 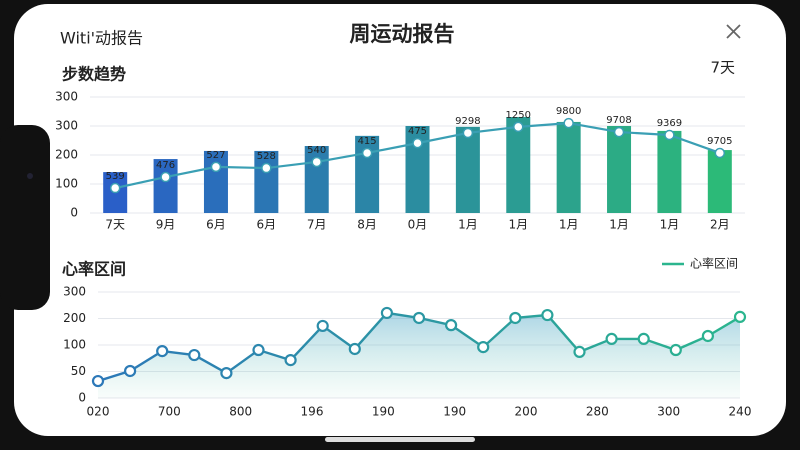 What do you see at coordinates (240, 412) in the screenshot?
I see `x-tick-label: 800` at bounding box center [240, 412].